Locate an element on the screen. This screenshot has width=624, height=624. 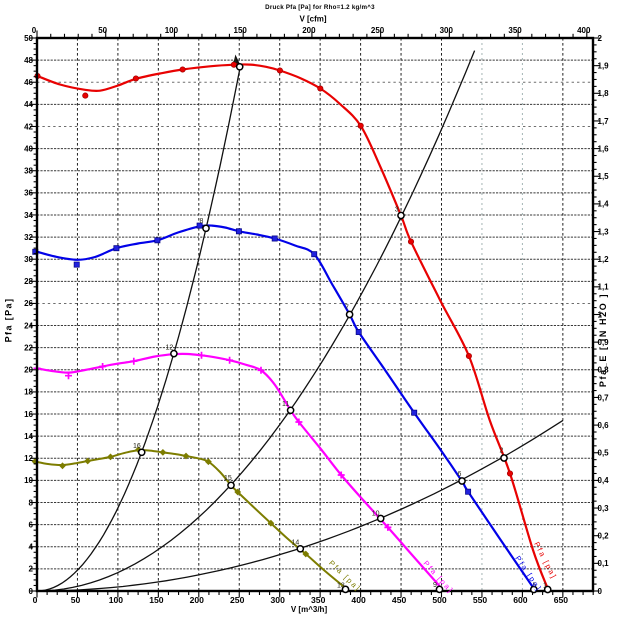
svg-text: 0,6 is located at coordinates (604, 425).